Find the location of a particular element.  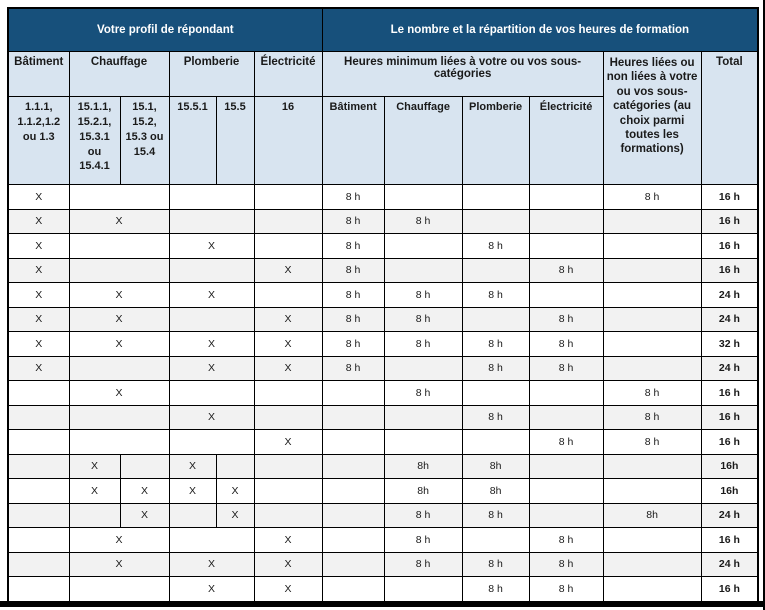

hours-col-plomberie: Plomberie is located at coordinates (495, 140).